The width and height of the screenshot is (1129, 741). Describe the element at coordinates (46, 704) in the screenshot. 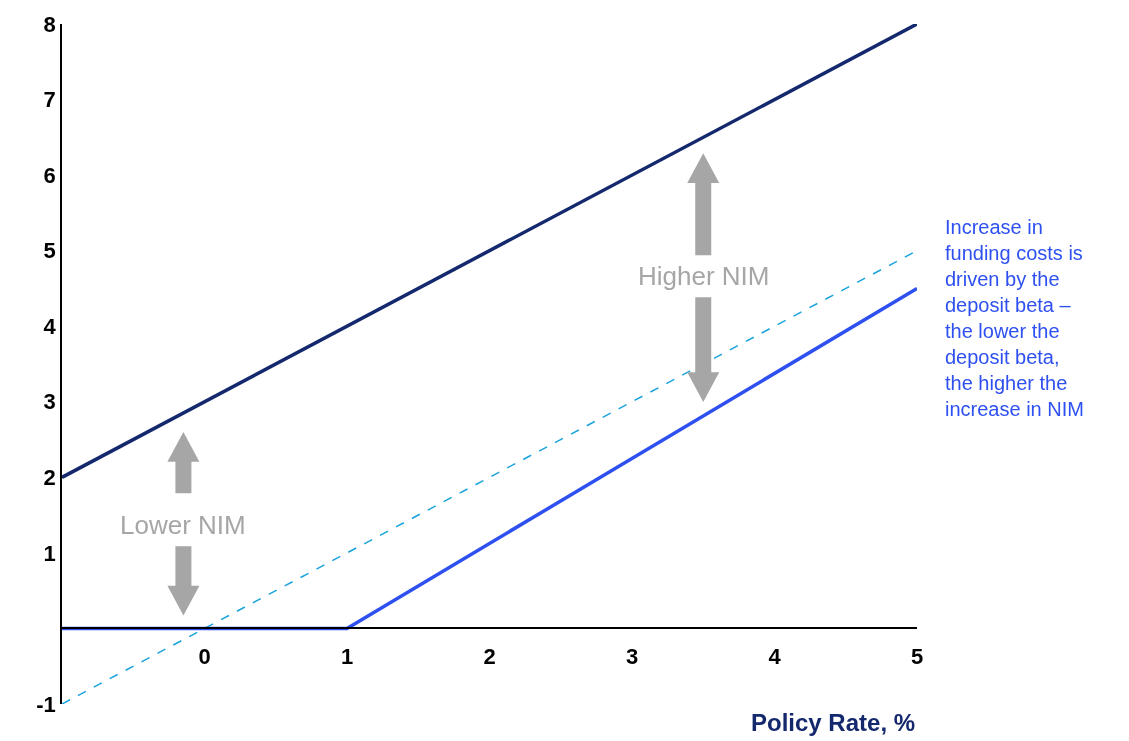

I see `y-tick-label: -1` at that location.